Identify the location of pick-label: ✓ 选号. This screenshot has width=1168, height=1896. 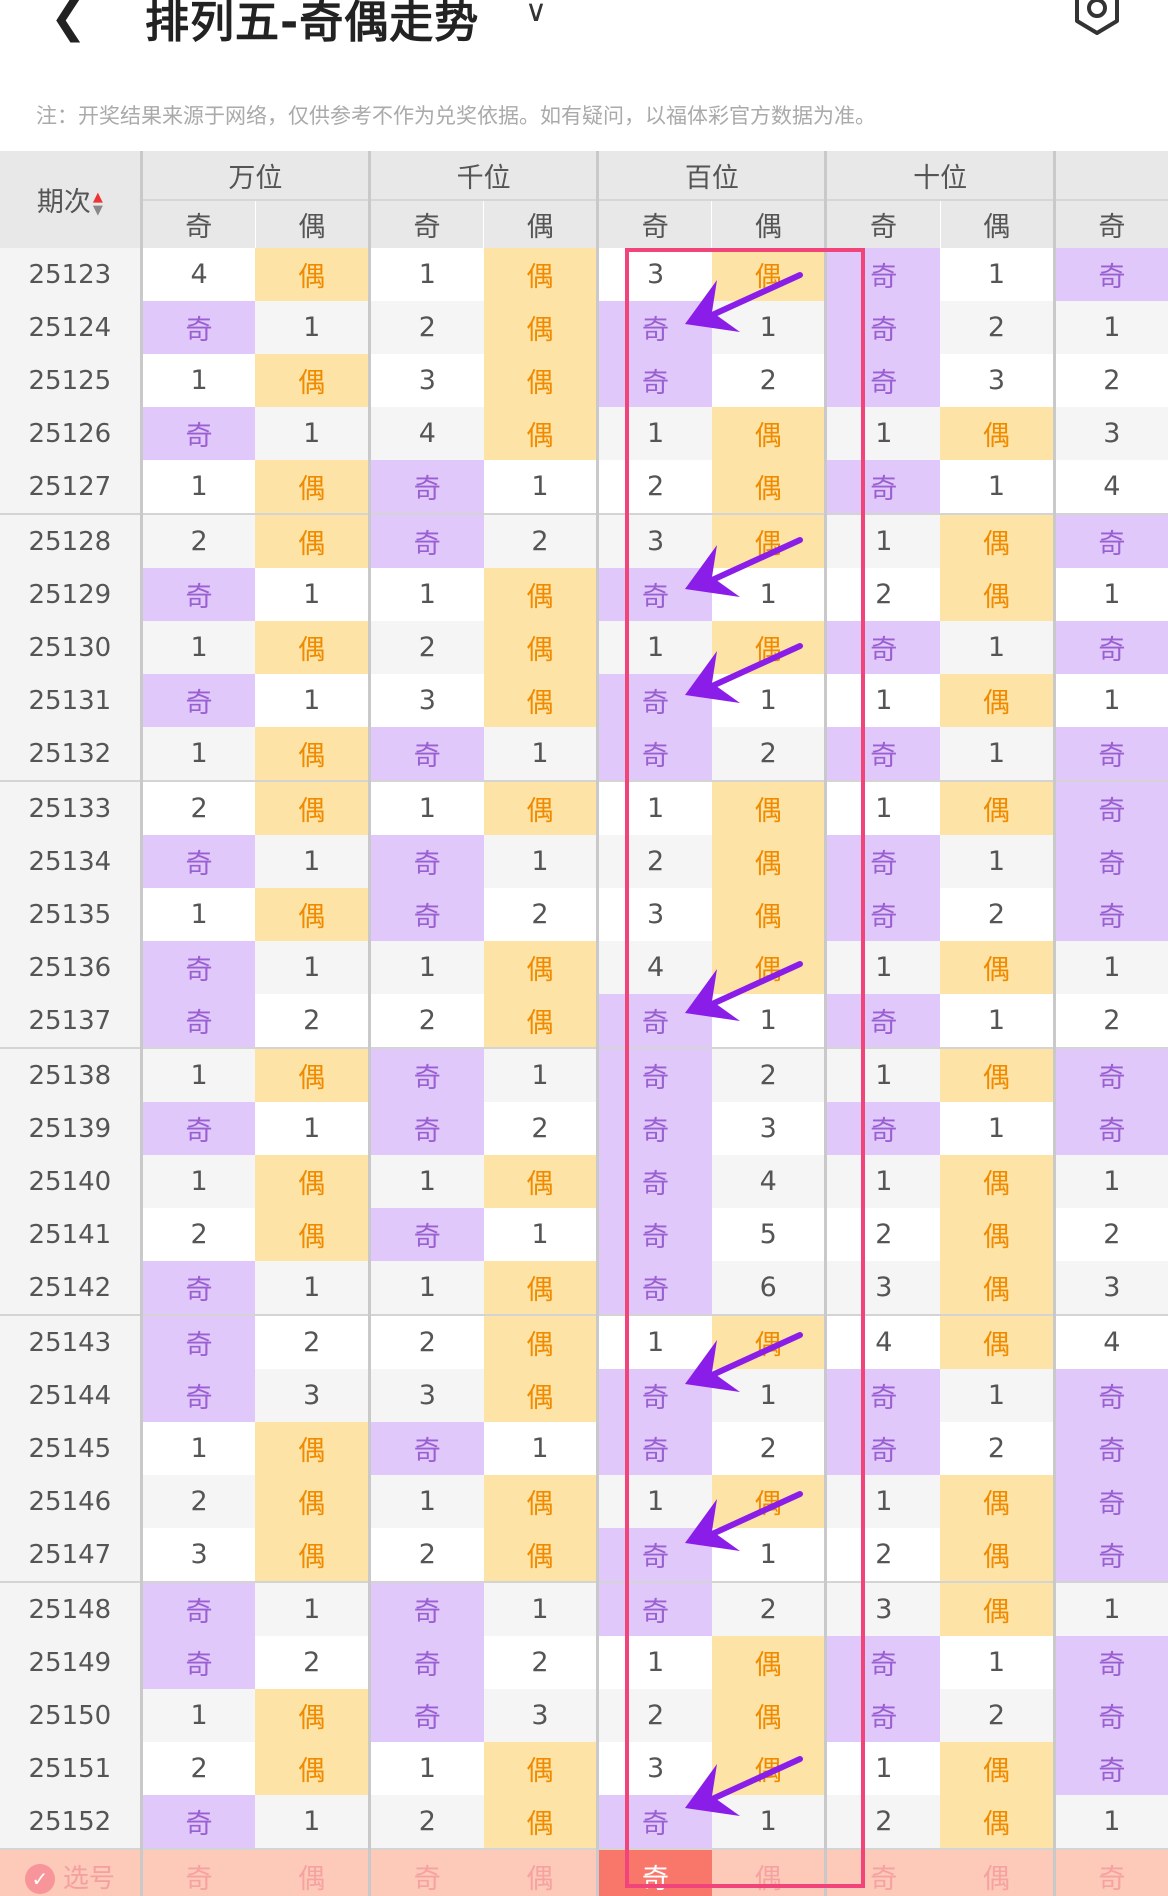
(71, 1872).